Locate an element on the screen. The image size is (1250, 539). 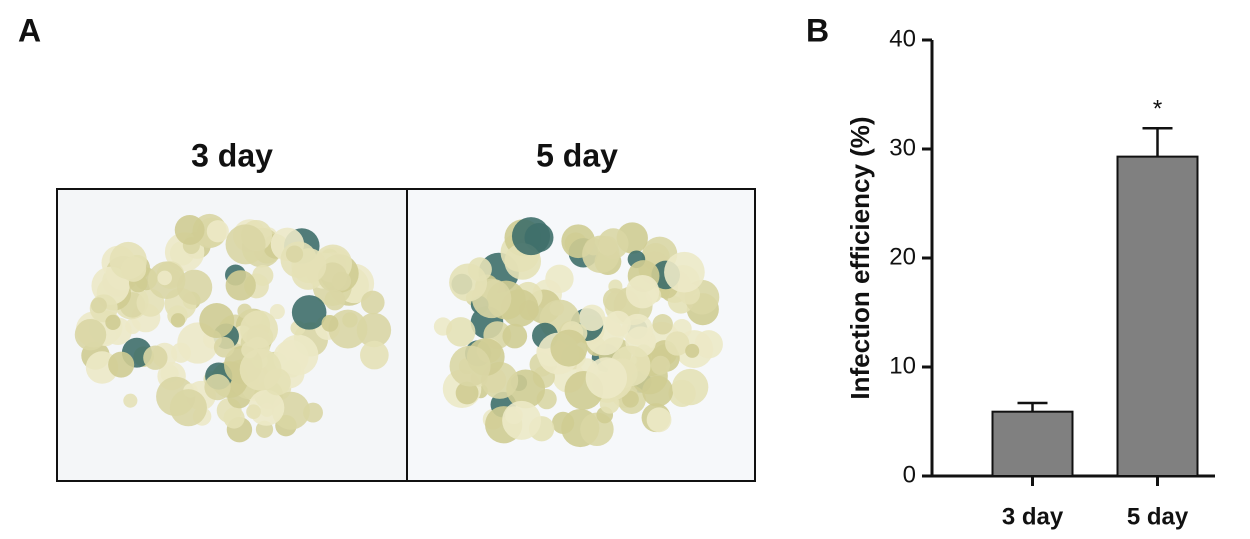
y-tick-label: 30 is located at coordinates (902, 147).